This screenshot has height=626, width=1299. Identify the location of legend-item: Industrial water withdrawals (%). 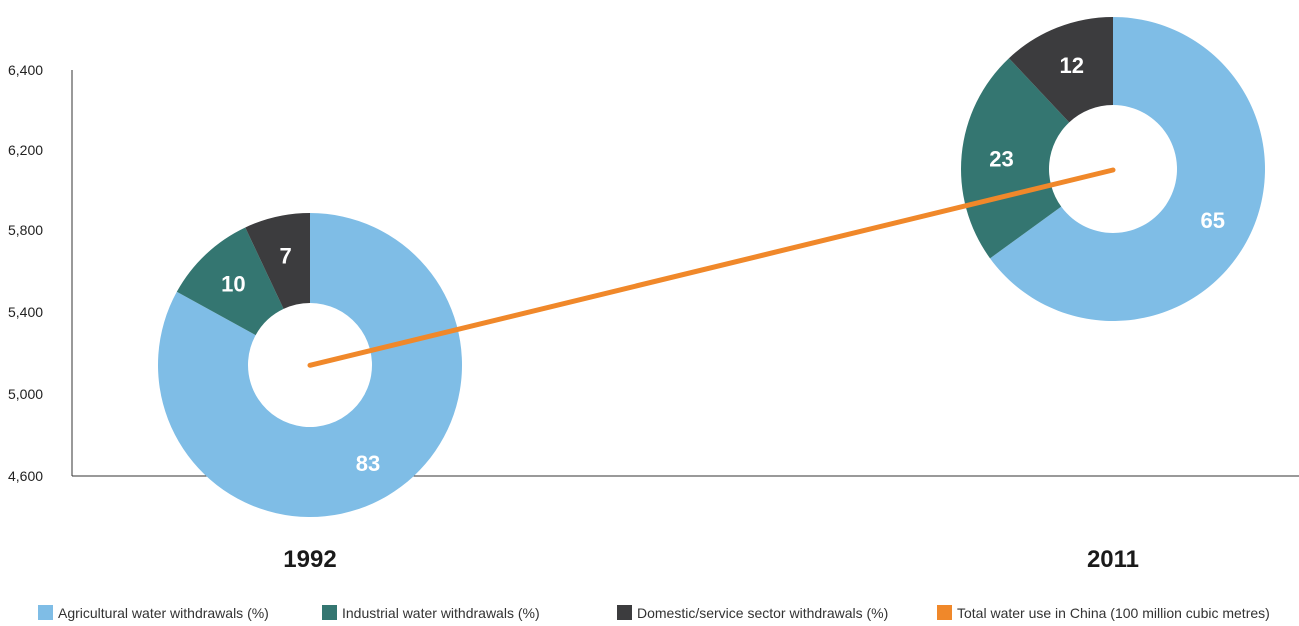
(431, 613).